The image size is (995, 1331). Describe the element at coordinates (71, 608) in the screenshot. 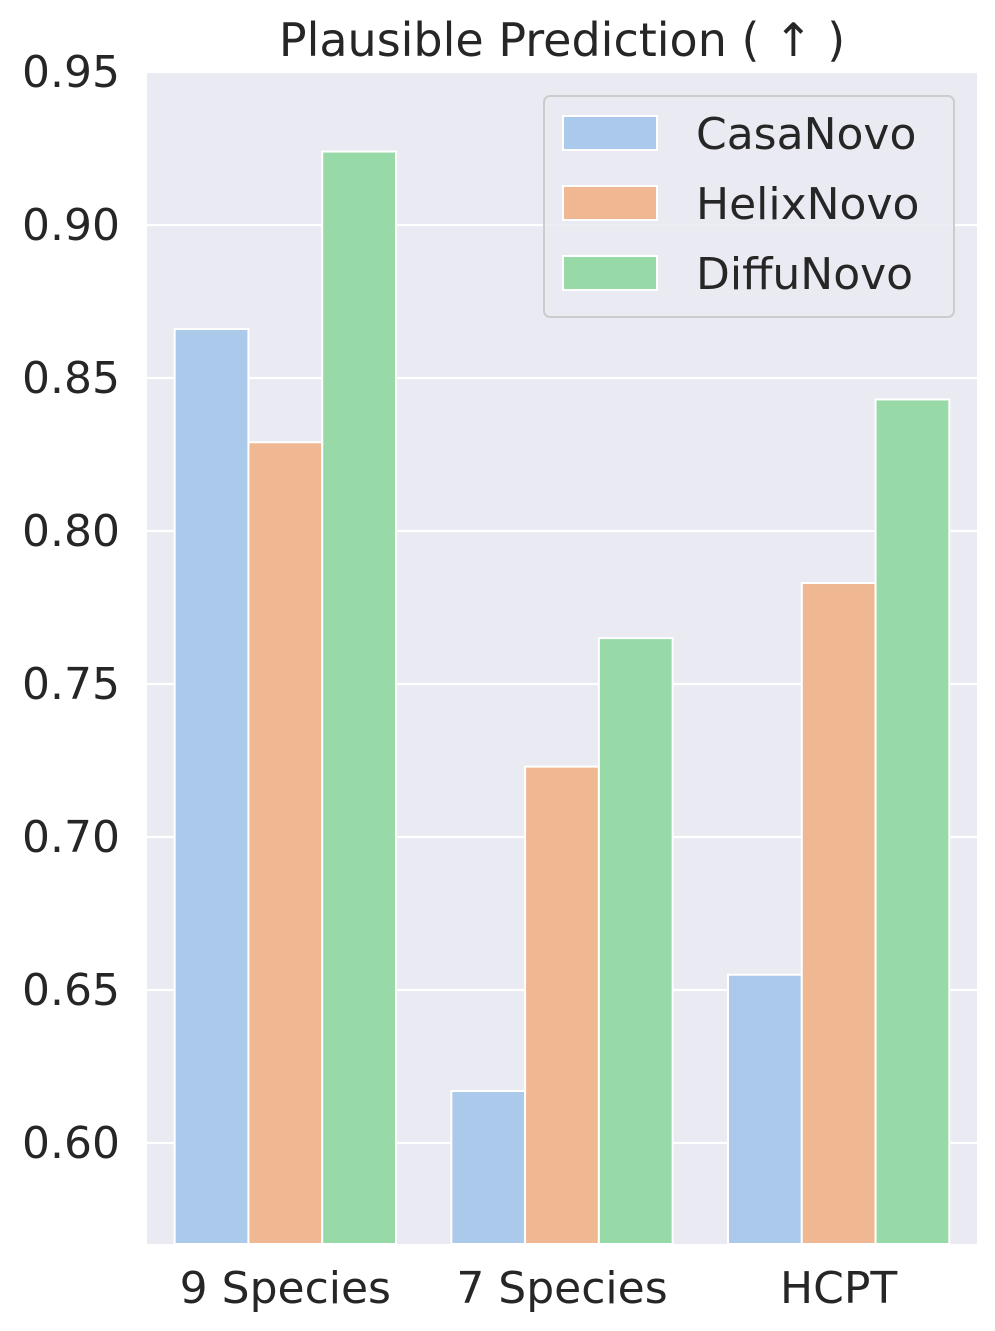

I see `y-axis-ticks: 0.60 0.65 0.70 0.75 0.80 0.85 0.90 0.95` at that location.